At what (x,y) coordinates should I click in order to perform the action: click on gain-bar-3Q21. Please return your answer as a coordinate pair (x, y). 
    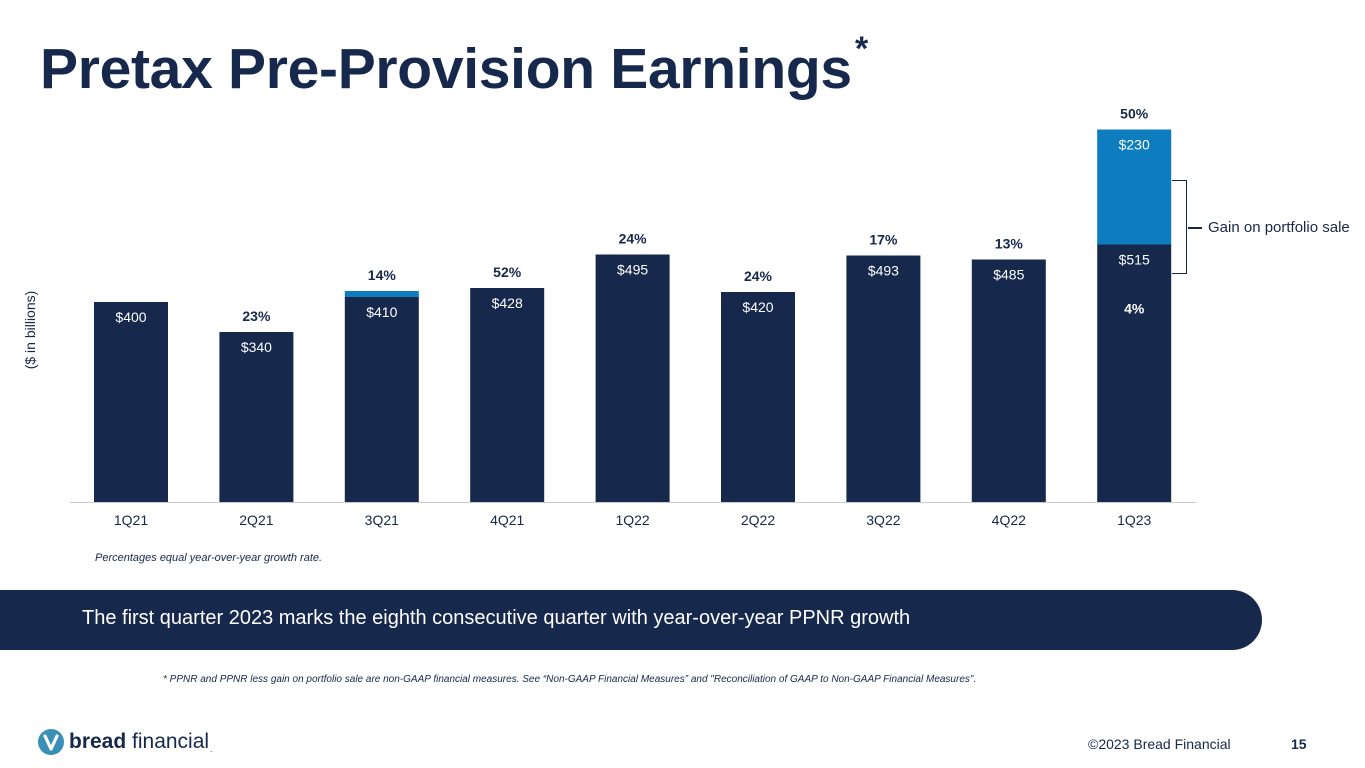
    Looking at the image, I should click on (381, 294).